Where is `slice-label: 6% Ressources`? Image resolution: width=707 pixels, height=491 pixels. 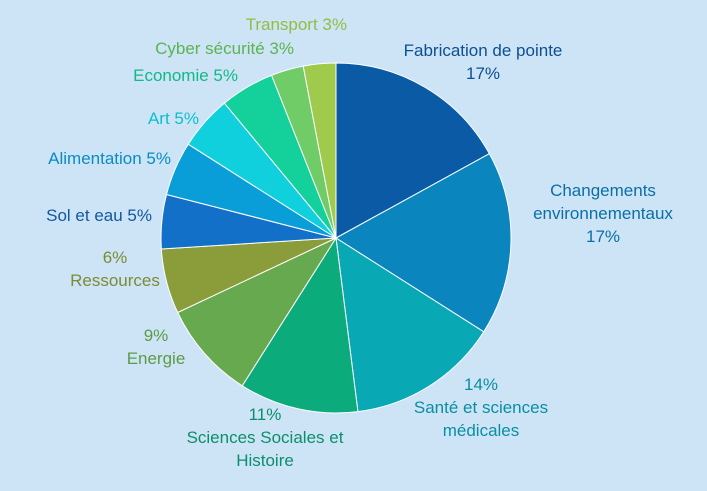
slice-label: 6% Ressources is located at coordinates (115, 269).